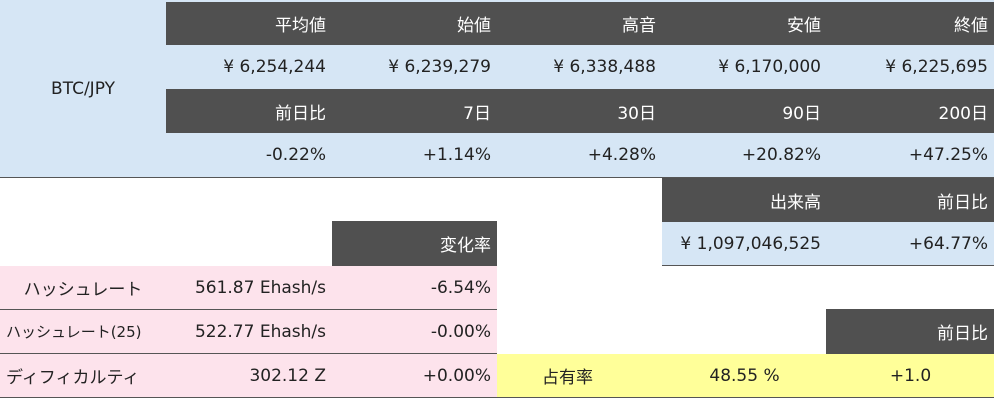  What do you see at coordinates (83, 288) in the screenshot?
I see `hashrate-label: ハッシュレート` at bounding box center [83, 288].